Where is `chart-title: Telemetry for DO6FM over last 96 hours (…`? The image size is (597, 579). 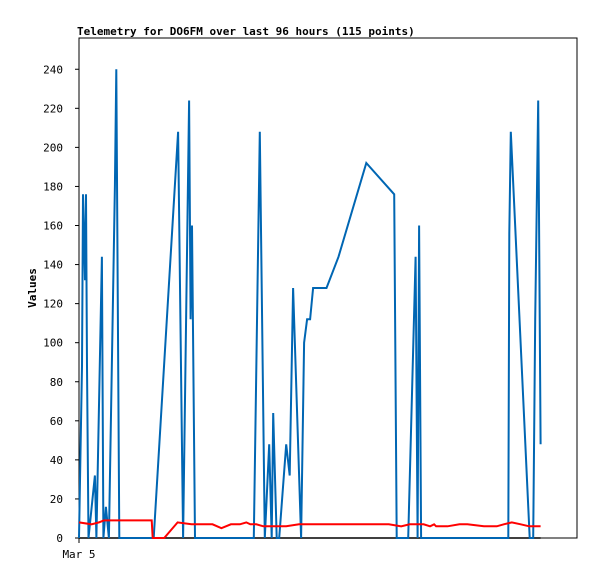
chart-title: Telemetry for DO6FM over last 96 hours (… is located at coordinates (246, 31).